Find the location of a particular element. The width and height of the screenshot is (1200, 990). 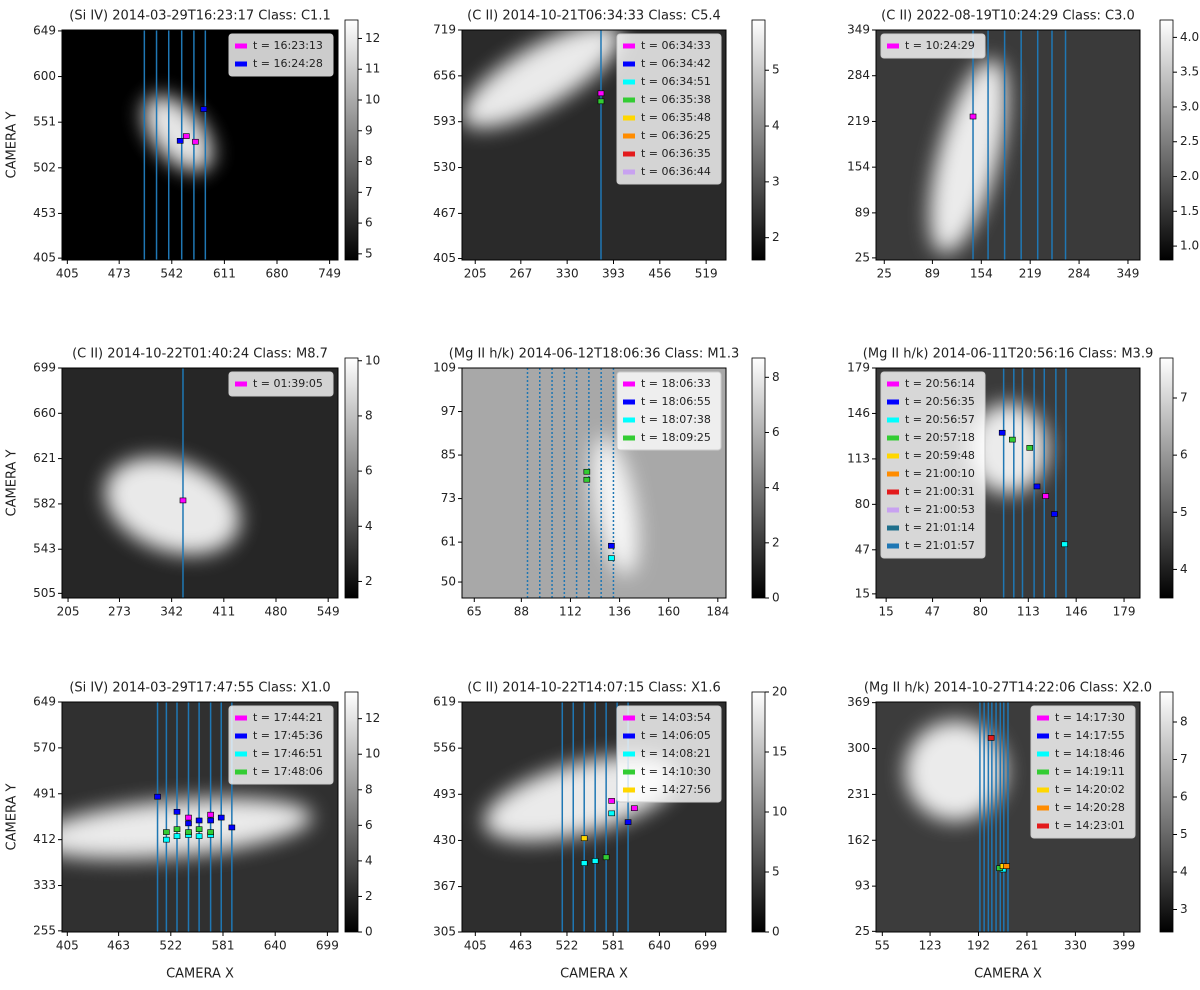

colorbar-tick-label: 0 is located at coordinates (369, 932).